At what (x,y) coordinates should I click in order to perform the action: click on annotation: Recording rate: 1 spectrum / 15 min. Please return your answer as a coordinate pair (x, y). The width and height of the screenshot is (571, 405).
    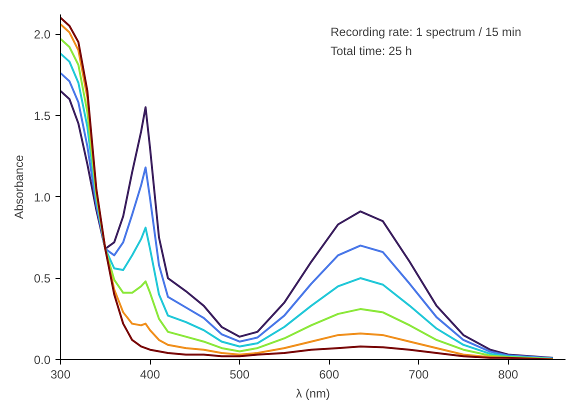
    Looking at the image, I should click on (426, 31).